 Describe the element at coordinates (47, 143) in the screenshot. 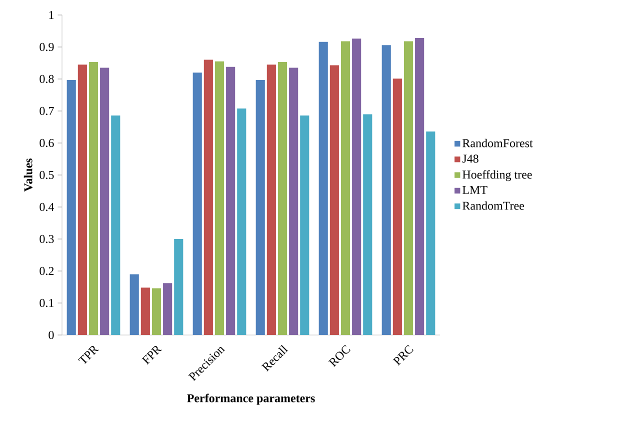

I see `y-tick-label: 0.6` at that location.